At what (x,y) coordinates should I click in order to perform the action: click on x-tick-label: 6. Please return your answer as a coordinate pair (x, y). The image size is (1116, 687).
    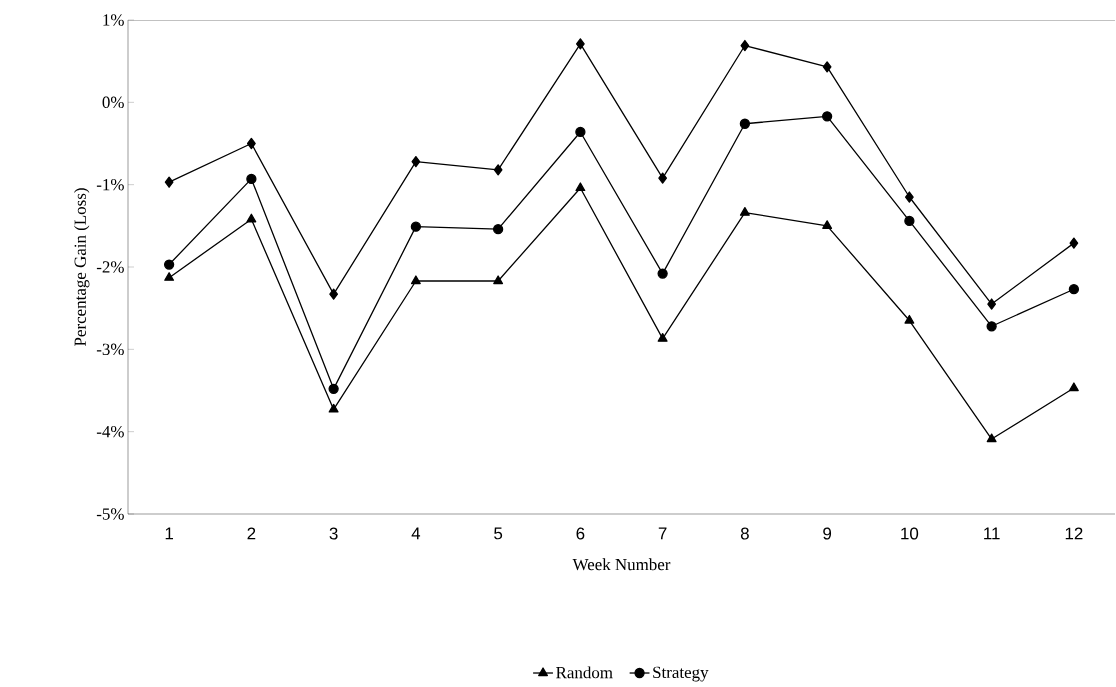
    Looking at the image, I should click on (580, 533).